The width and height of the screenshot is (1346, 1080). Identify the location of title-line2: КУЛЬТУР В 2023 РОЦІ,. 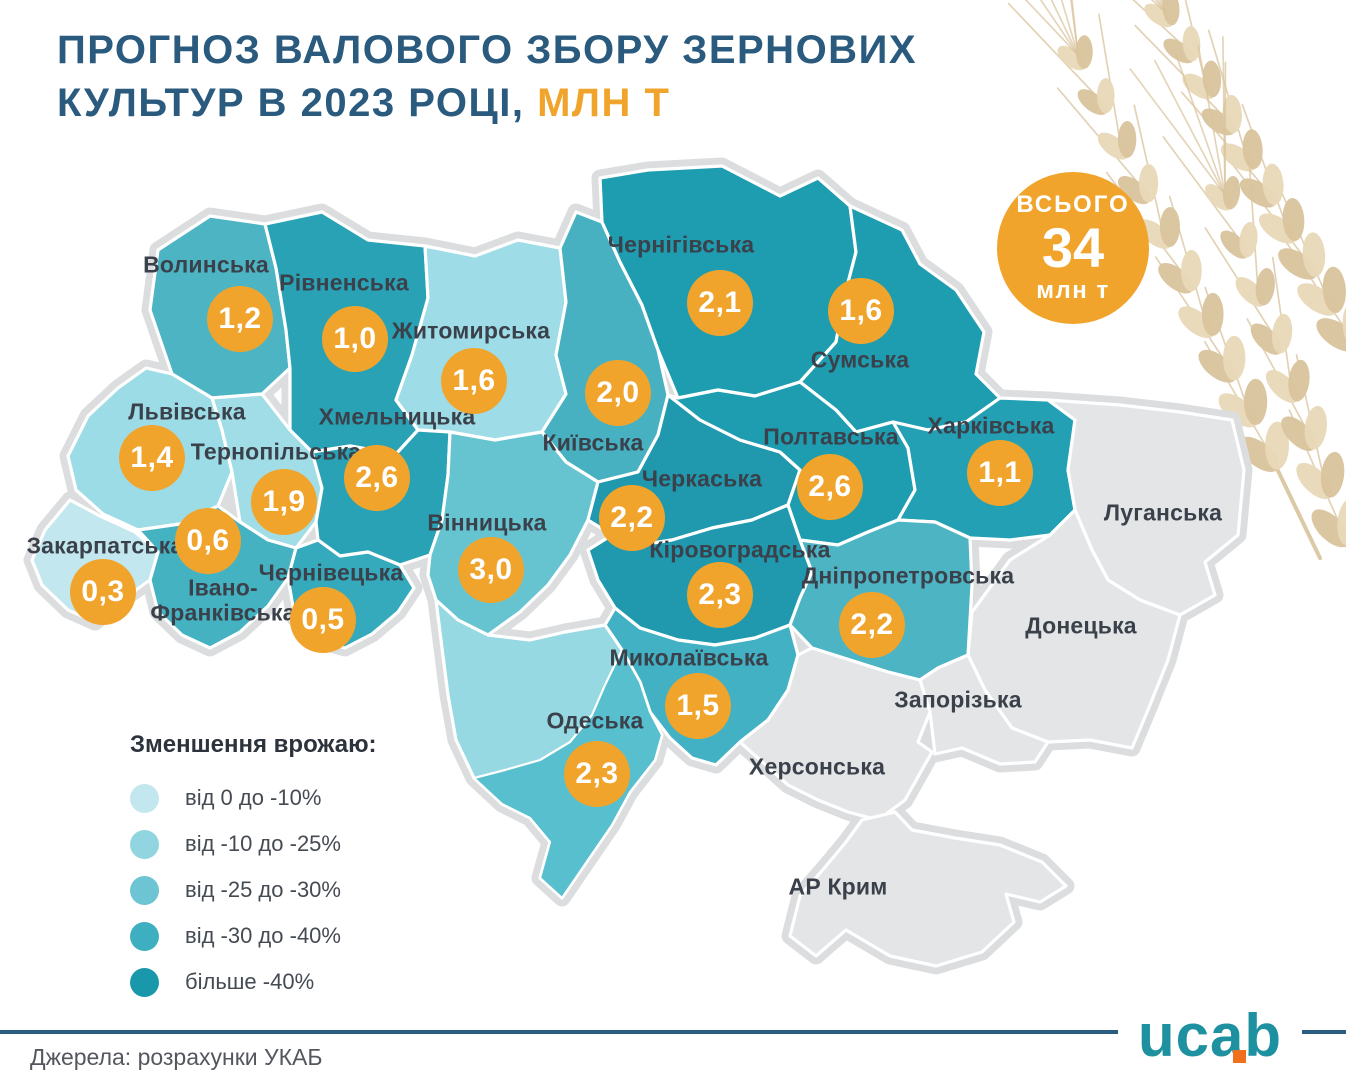
(297, 102).